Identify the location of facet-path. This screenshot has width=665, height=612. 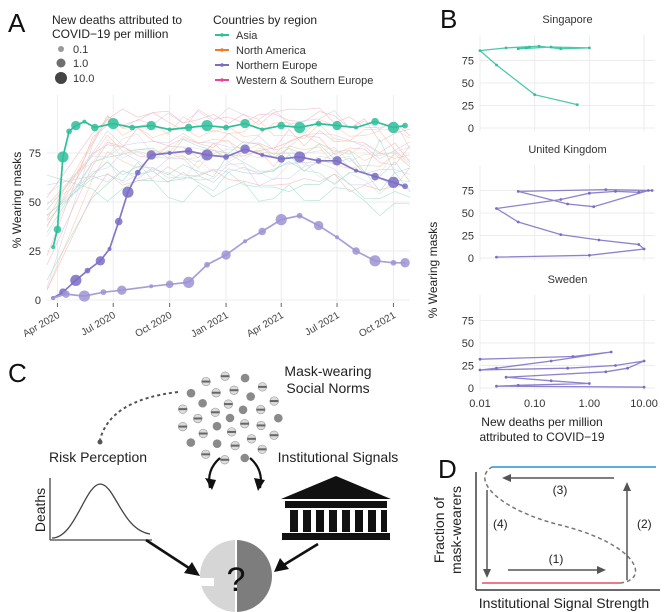
(573, 223).